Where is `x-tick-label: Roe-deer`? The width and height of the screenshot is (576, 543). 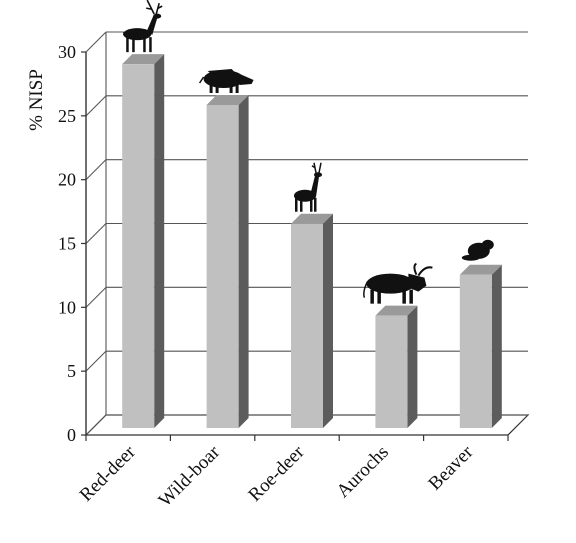 x-tick-label: Roe-deer is located at coordinates (276, 473).